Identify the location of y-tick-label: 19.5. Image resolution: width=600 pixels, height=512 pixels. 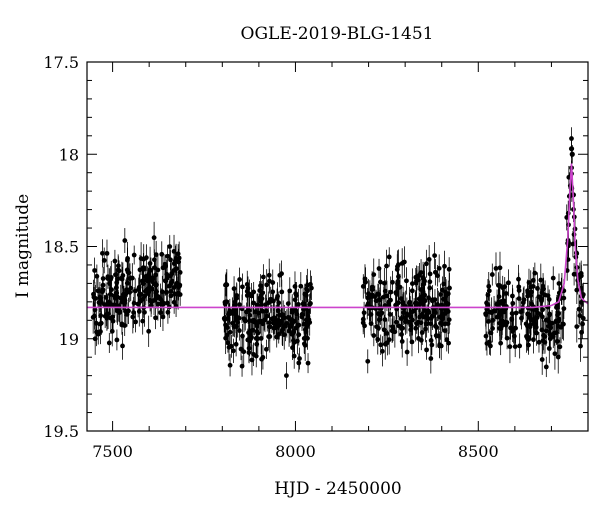
(61, 431).